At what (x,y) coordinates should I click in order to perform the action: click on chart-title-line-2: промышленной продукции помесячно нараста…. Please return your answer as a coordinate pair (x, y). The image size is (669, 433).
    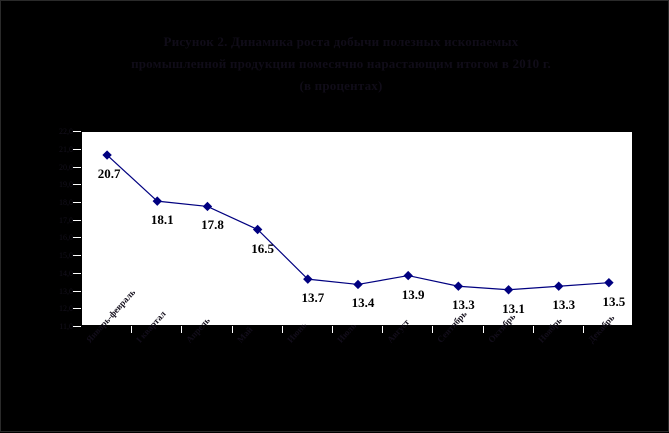
    Looking at the image, I should click on (341, 63).